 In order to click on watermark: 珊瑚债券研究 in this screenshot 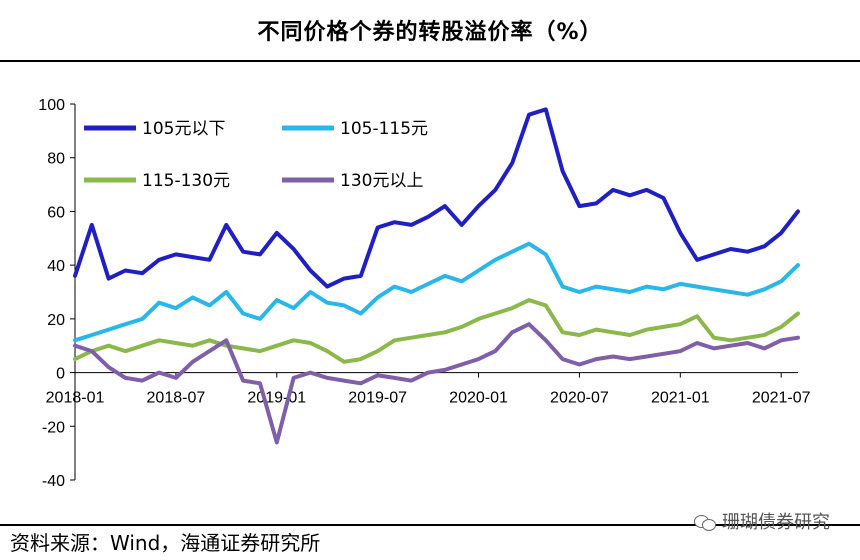, I will do `click(762, 523)`.